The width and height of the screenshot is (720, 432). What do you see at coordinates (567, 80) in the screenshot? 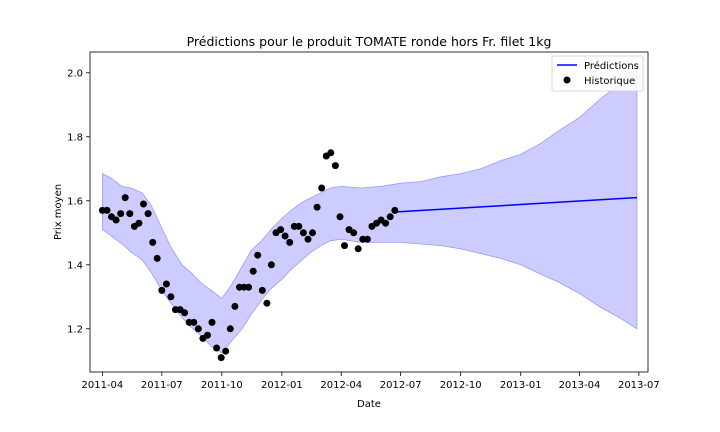
I see `legend-history-marker` at bounding box center [567, 80].